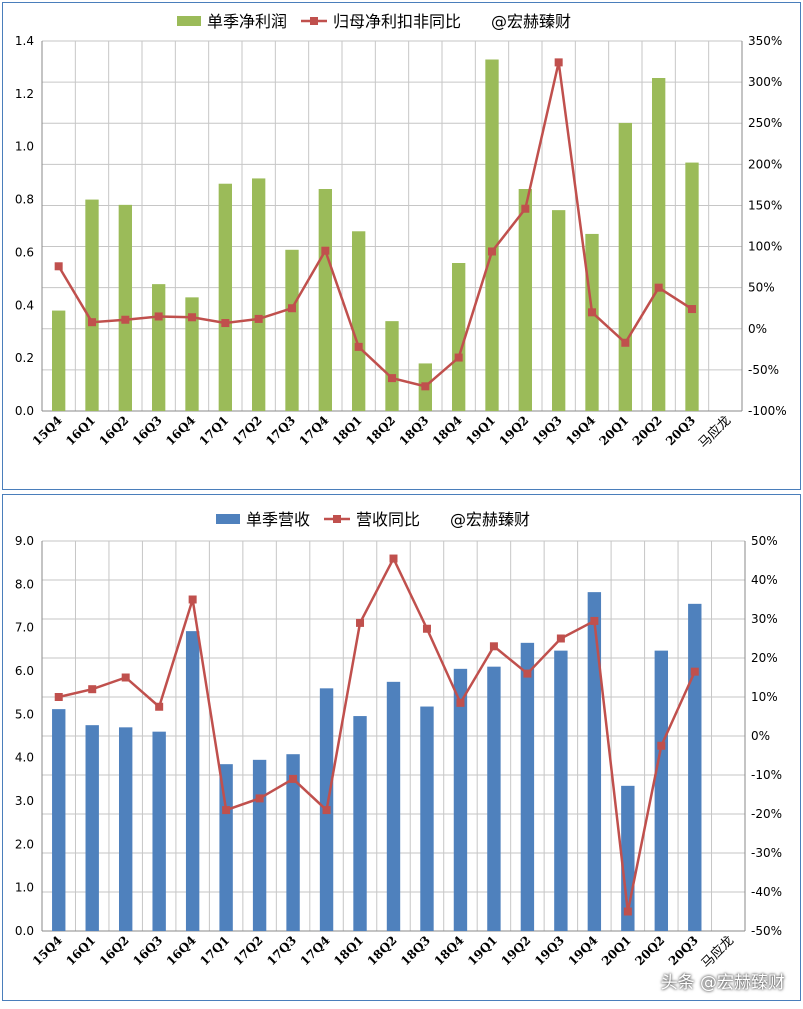 This screenshot has height=1009, width=803. What do you see at coordinates (480, 430) in the screenshot?
I see `x-tick-label: 19Q1` at bounding box center [480, 430].